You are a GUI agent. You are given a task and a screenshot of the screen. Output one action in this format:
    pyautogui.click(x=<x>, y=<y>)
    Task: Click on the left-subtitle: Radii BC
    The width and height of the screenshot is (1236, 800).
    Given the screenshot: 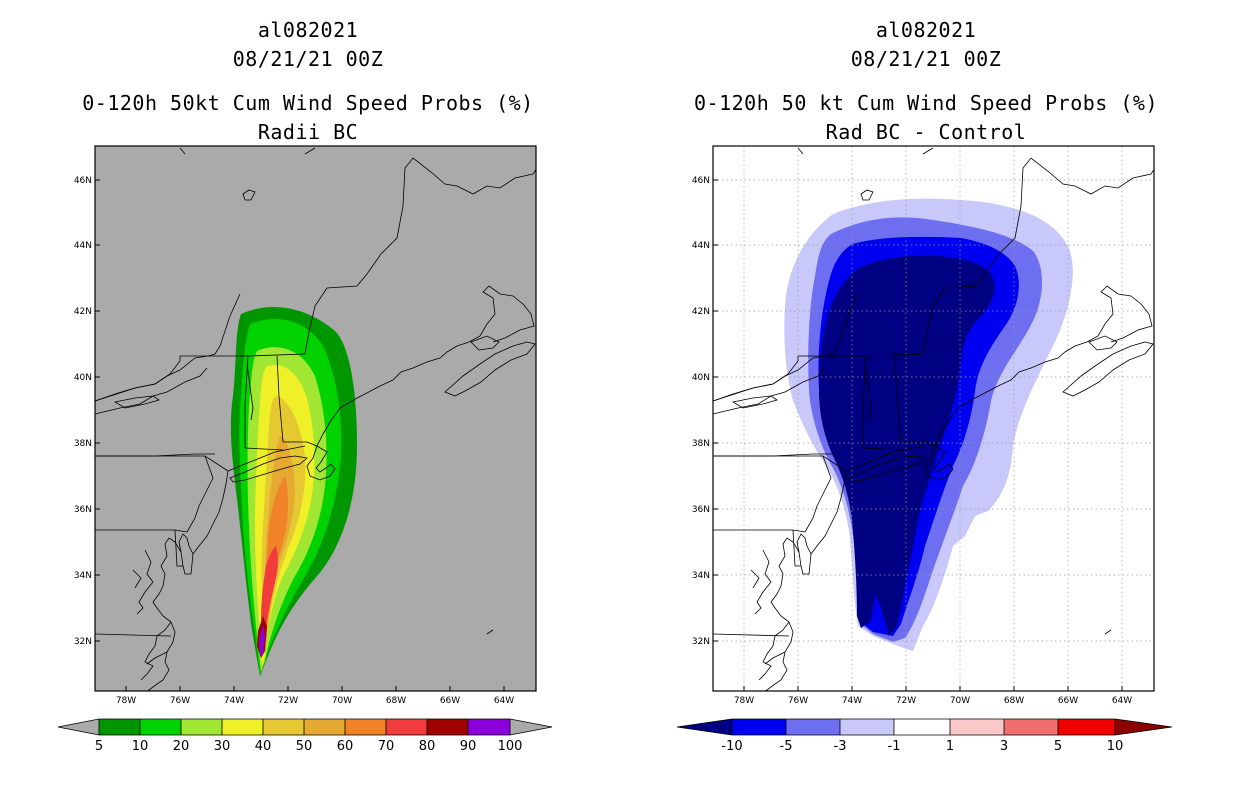 What is the action you would take?
    pyautogui.click(x=308, y=132)
    